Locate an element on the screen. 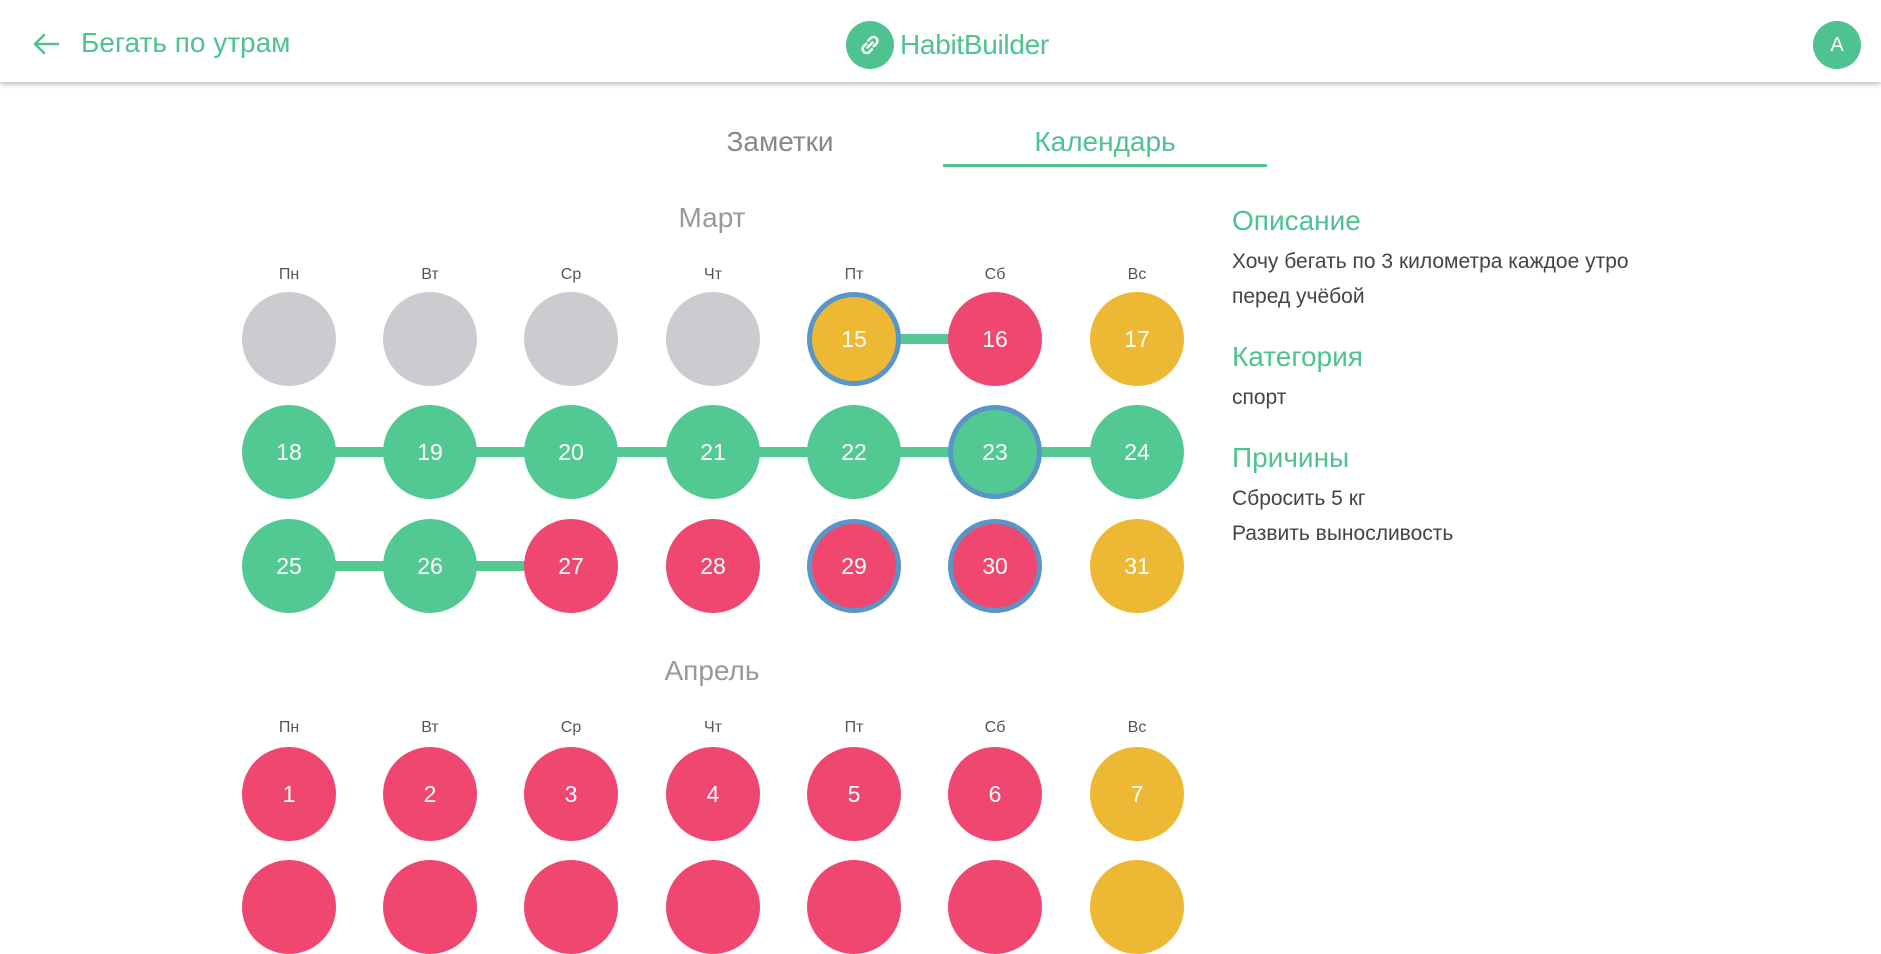  calendar-day: 16 is located at coordinates (995, 339).